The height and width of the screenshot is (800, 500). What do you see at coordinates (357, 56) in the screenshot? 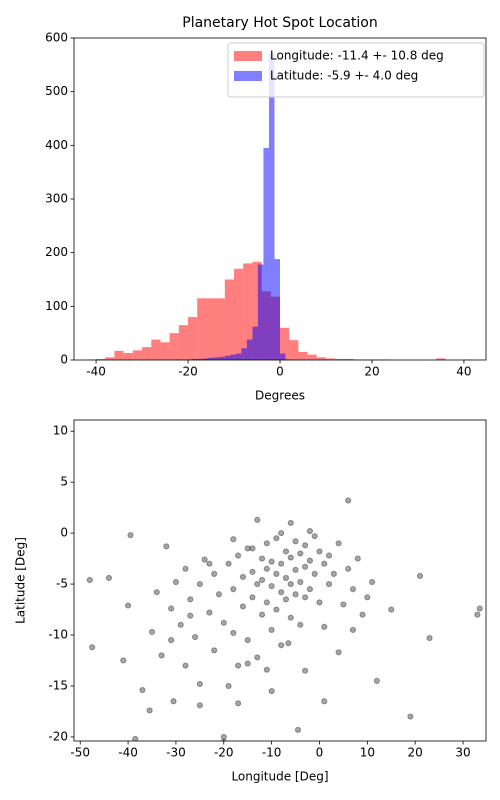
I see `legend-label: Longitude: -11.4 +- 10.8 deg` at bounding box center [357, 56].